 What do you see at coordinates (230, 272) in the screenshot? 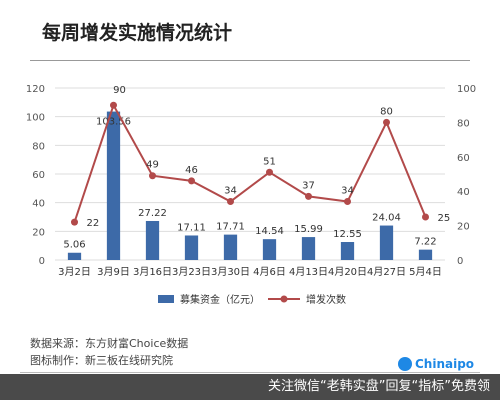
I see `x-tick-label: 3月30日` at bounding box center [230, 272].